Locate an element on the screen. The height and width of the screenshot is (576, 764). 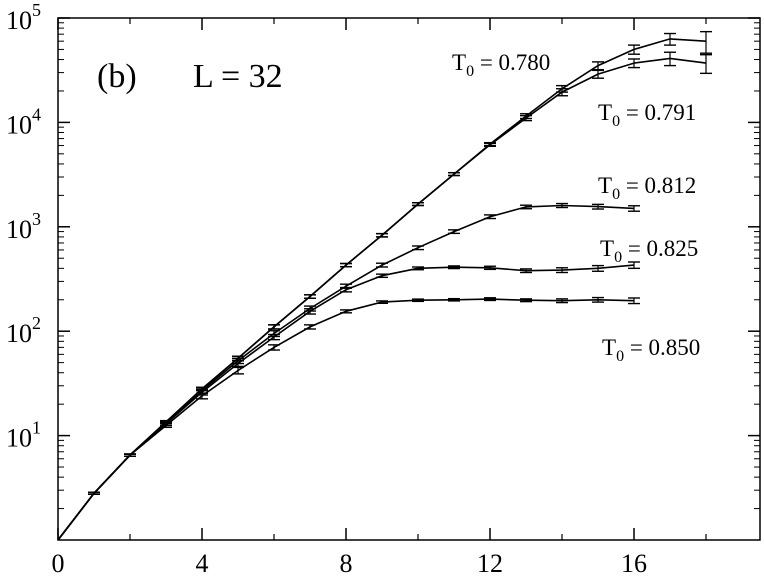
x-tick-label: 4 is located at coordinates (202, 562).